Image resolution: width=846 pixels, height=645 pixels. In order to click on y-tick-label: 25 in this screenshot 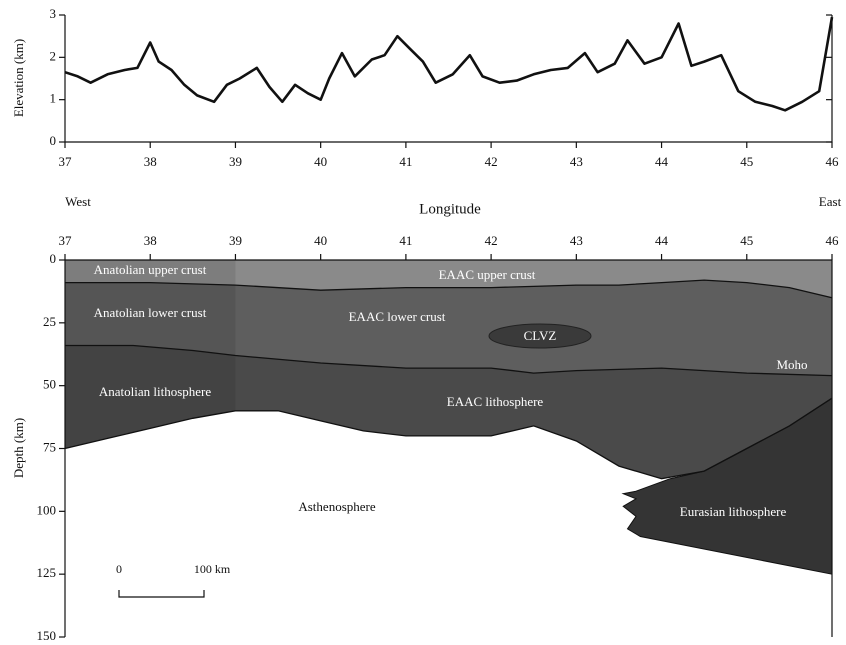, I will do `click(49, 321)`.